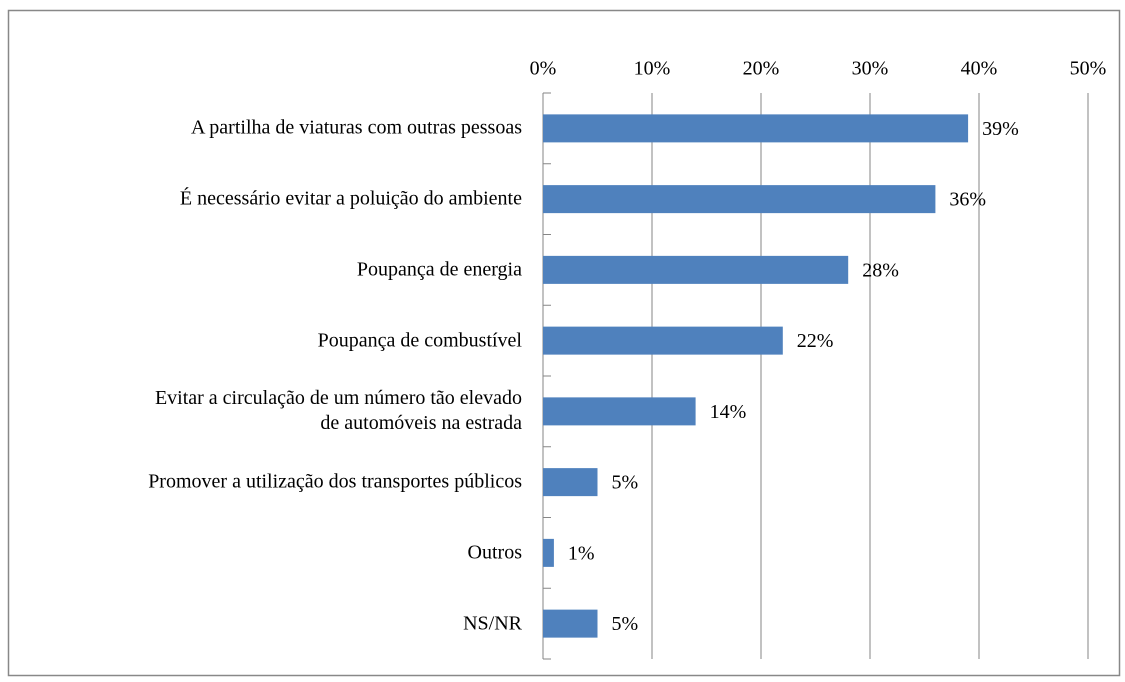  Describe the element at coordinates (967, 200) in the screenshot. I see `value-label: 36%` at that location.